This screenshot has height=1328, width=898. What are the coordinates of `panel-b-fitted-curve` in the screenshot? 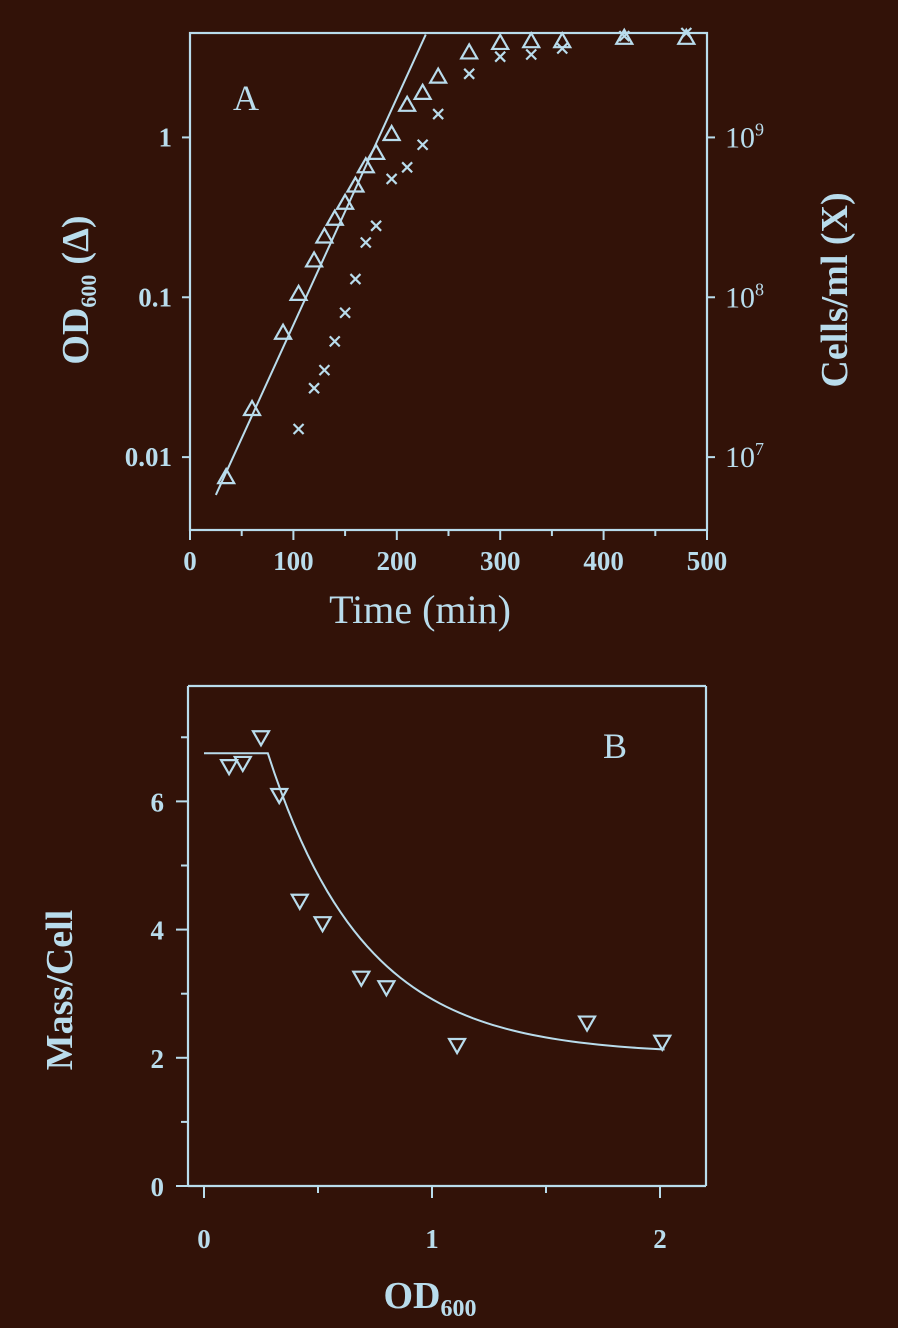 It's located at (434, 901).